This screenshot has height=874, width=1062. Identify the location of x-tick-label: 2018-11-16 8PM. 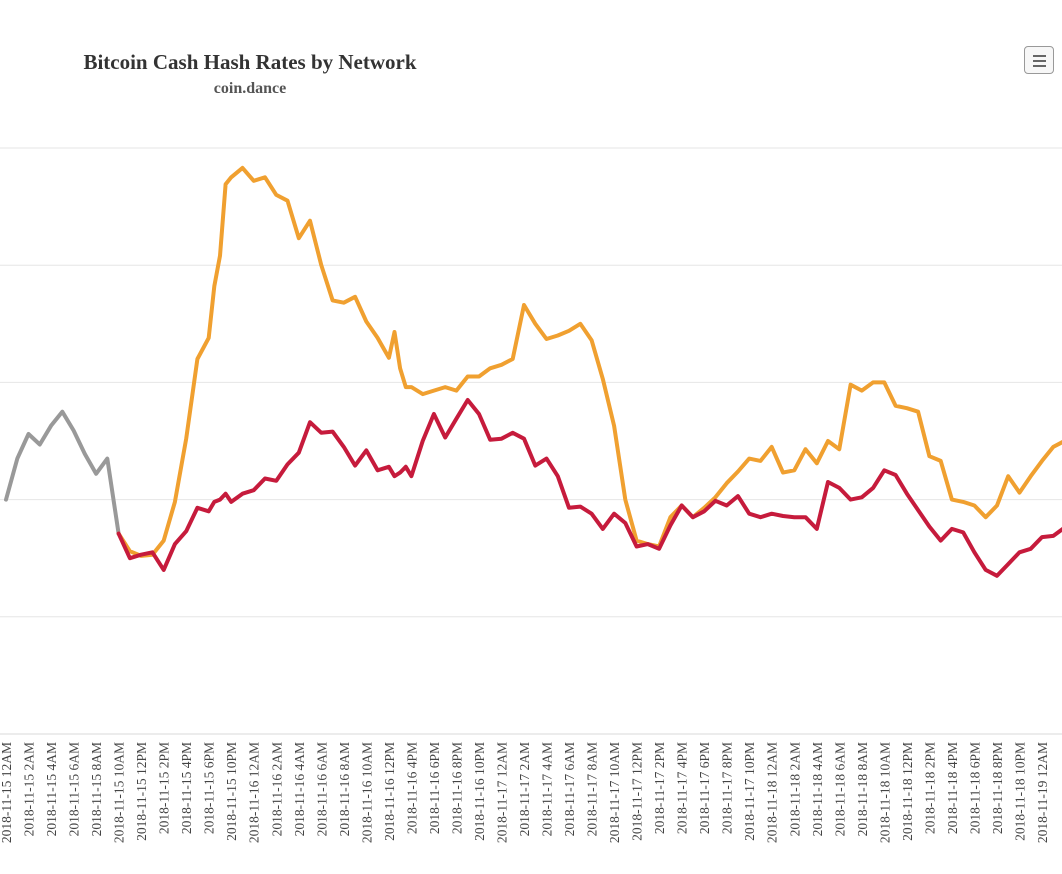
(456, 788).